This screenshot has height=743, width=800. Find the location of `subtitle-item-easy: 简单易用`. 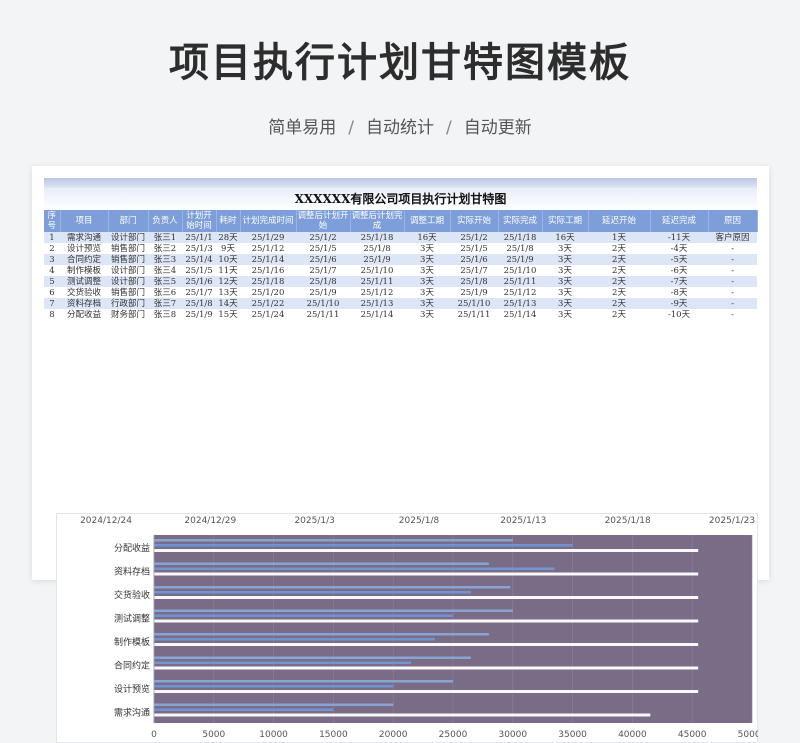

subtitle-item-easy: 简单易用 is located at coordinates (302, 128).